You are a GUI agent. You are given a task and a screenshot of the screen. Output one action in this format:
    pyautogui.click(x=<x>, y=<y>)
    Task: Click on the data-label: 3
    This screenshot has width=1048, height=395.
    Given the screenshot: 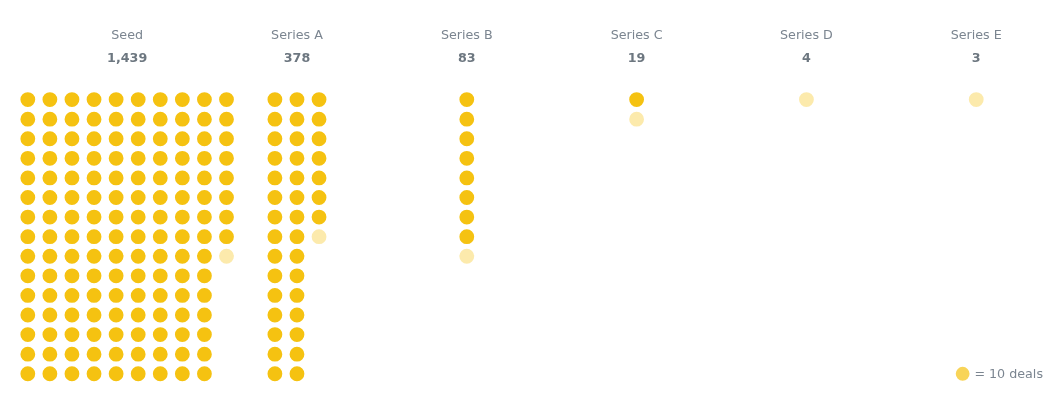 What is the action you would take?
    pyautogui.click(x=976, y=58)
    